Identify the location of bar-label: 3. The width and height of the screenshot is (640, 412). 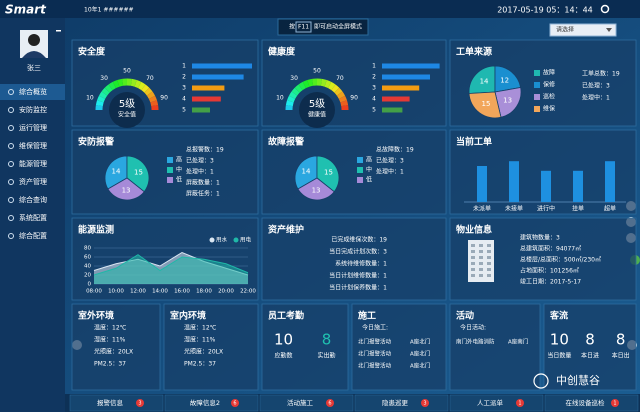
(374, 88).